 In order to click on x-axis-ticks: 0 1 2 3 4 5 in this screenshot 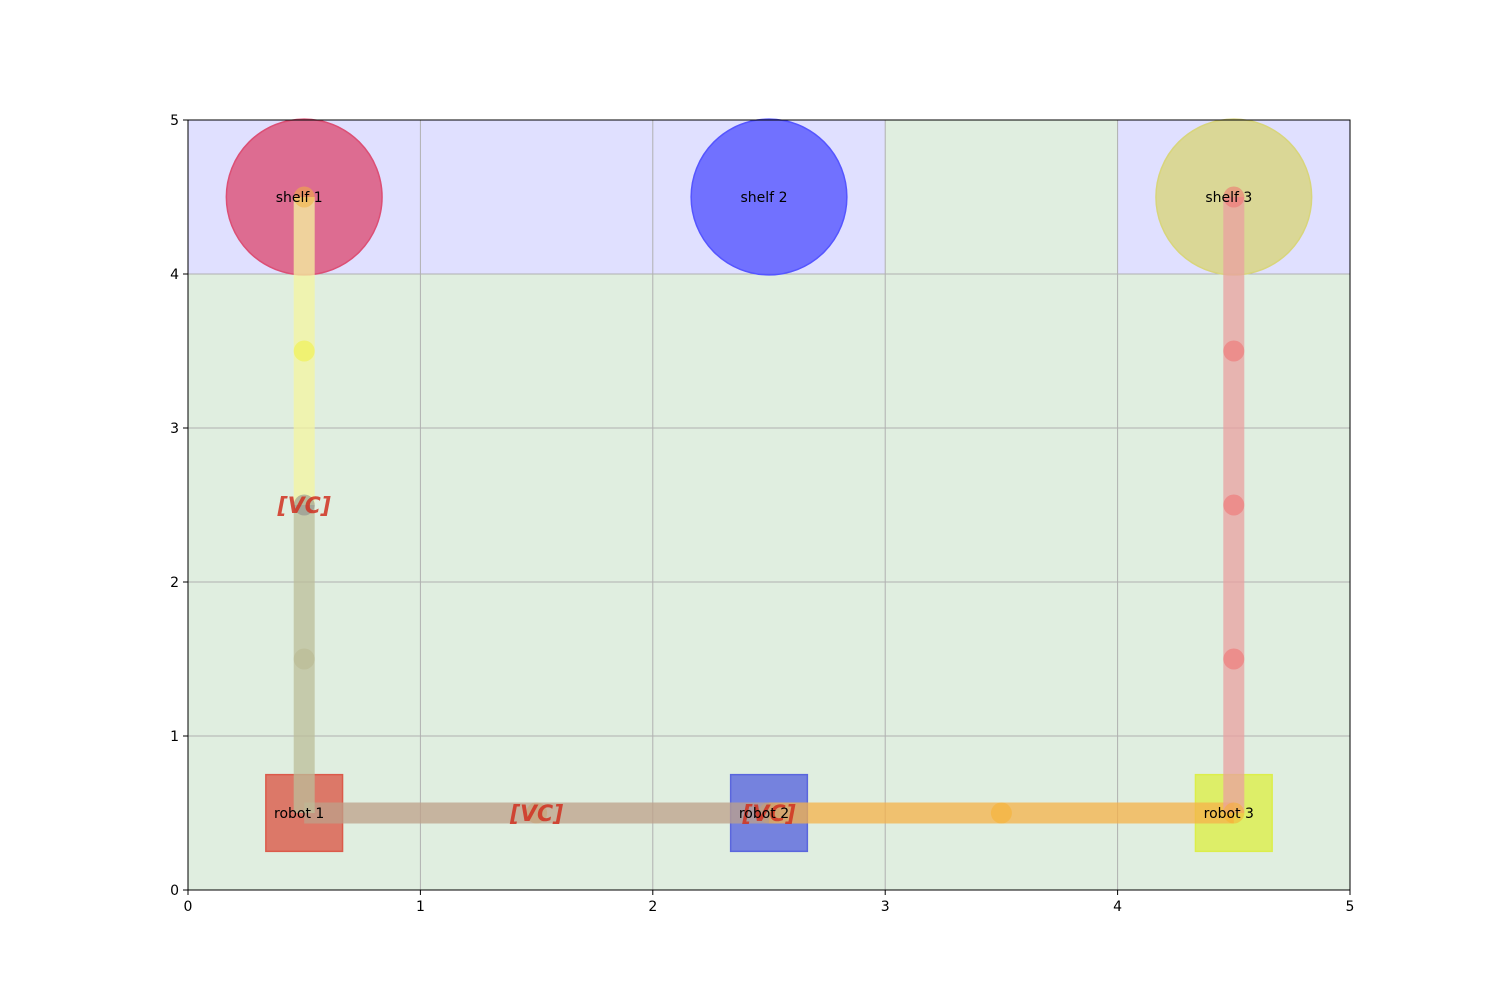, I will do `click(769, 902)`.